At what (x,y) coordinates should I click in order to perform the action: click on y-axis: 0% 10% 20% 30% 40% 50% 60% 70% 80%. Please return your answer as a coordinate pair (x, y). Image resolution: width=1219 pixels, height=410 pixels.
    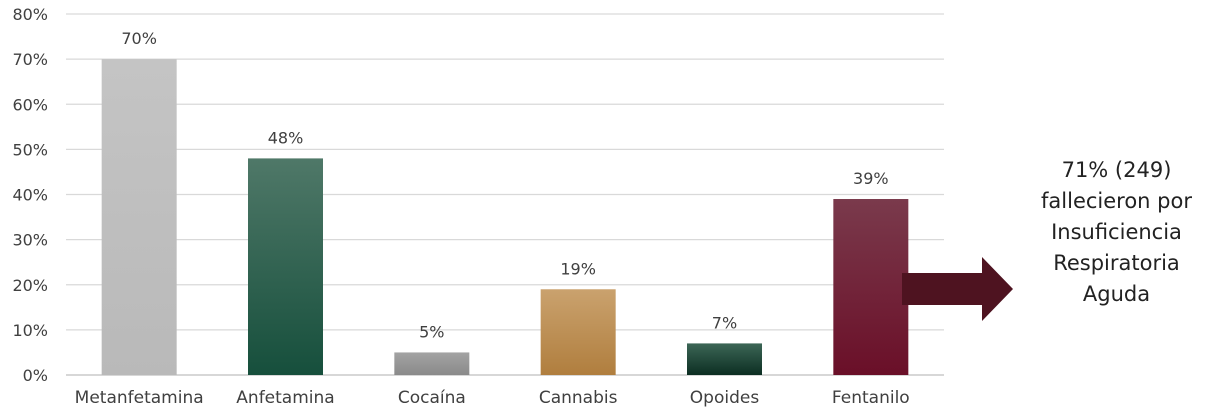
    Looking at the image, I should click on (30, 195).